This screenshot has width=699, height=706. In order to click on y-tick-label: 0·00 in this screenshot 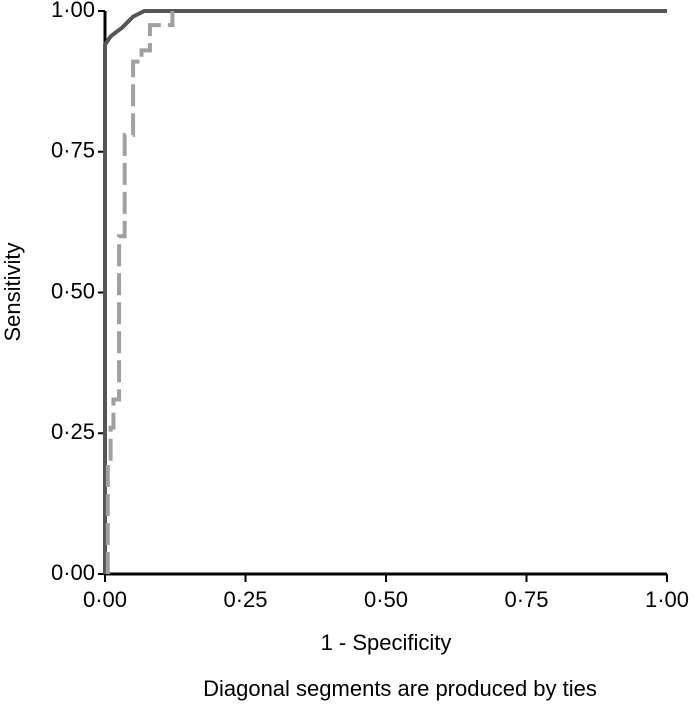, I will do `click(73, 572)`.